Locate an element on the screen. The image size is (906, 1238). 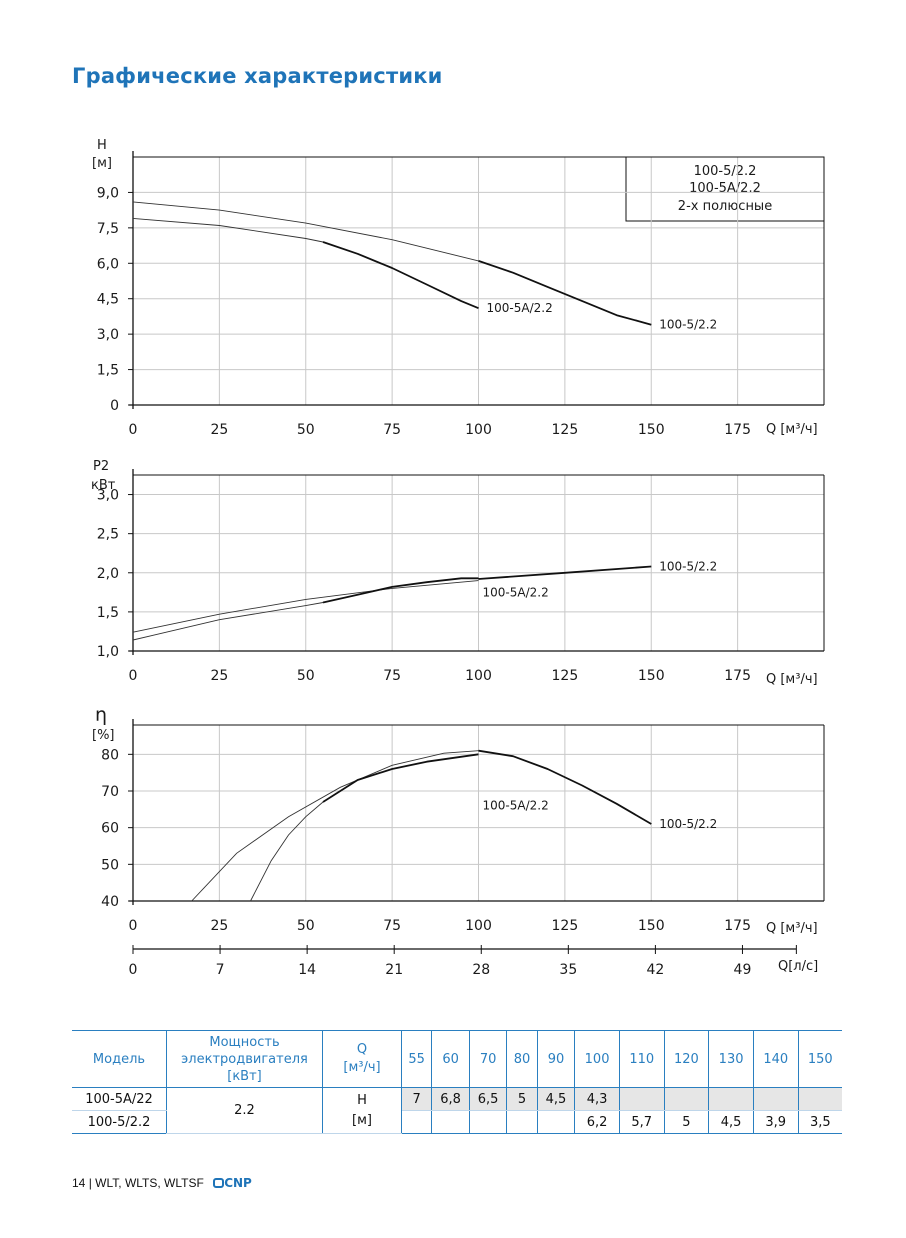
y-tick-label: 4,5 is located at coordinates (108, 300).